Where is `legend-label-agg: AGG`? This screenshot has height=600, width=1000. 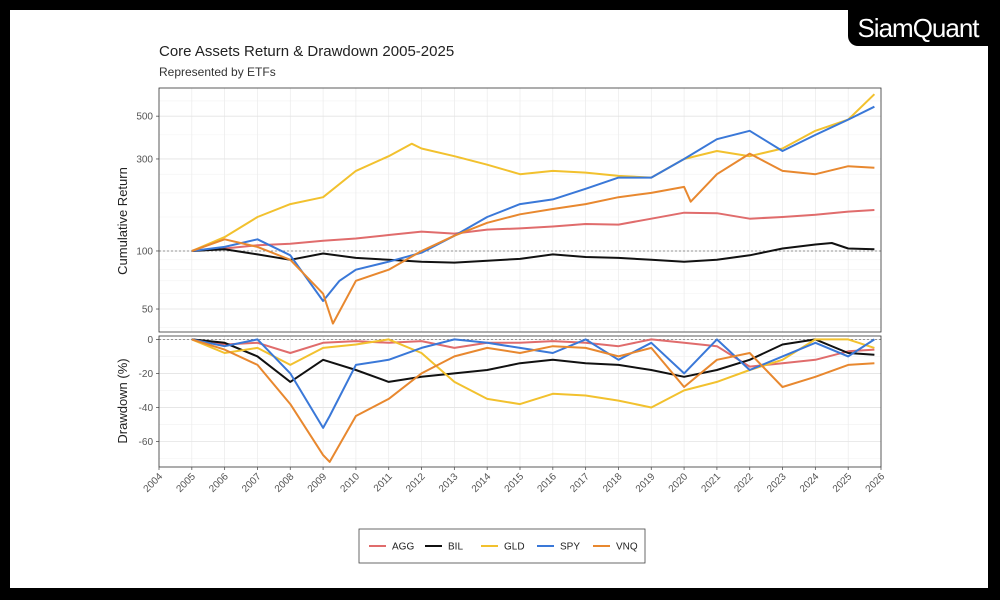 legend-label-agg: AGG is located at coordinates (403, 547).